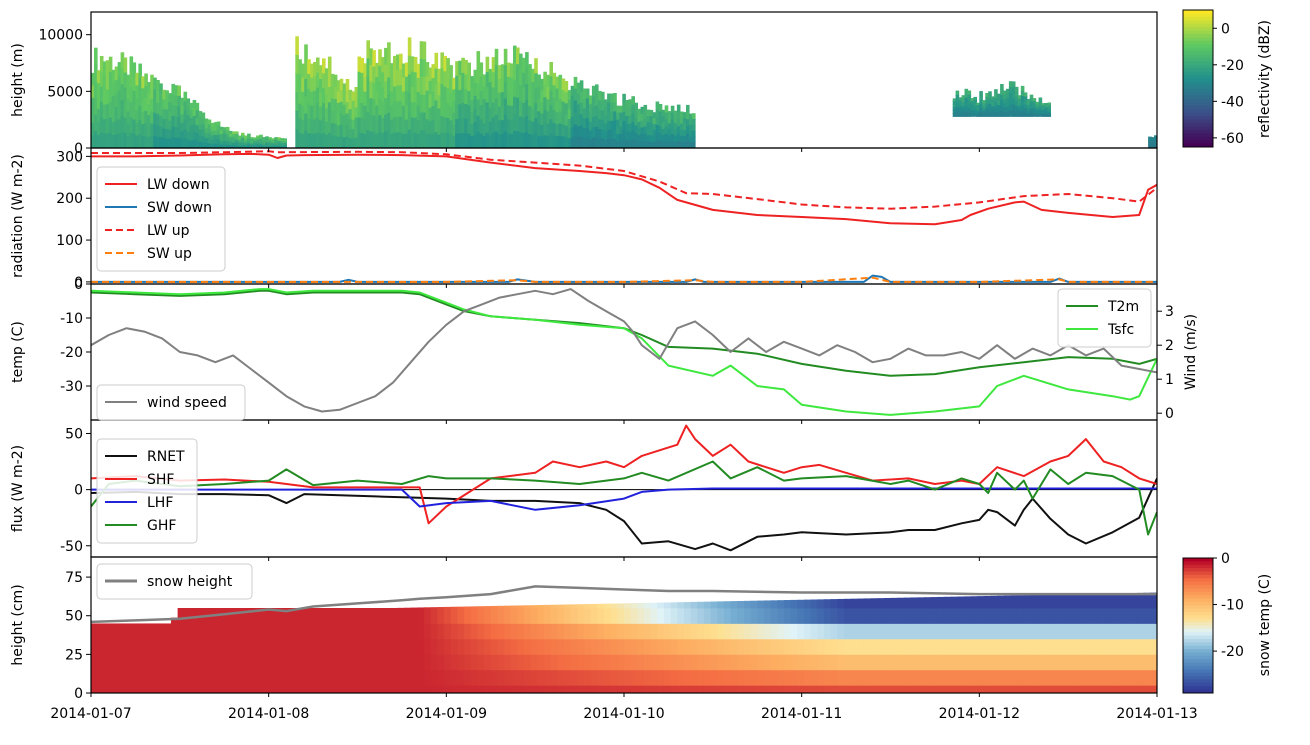 This screenshot has height=745, width=1310. Describe the element at coordinates (1232, 606) in the screenshot. I see `colorbar-tick-label: -10` at that location.